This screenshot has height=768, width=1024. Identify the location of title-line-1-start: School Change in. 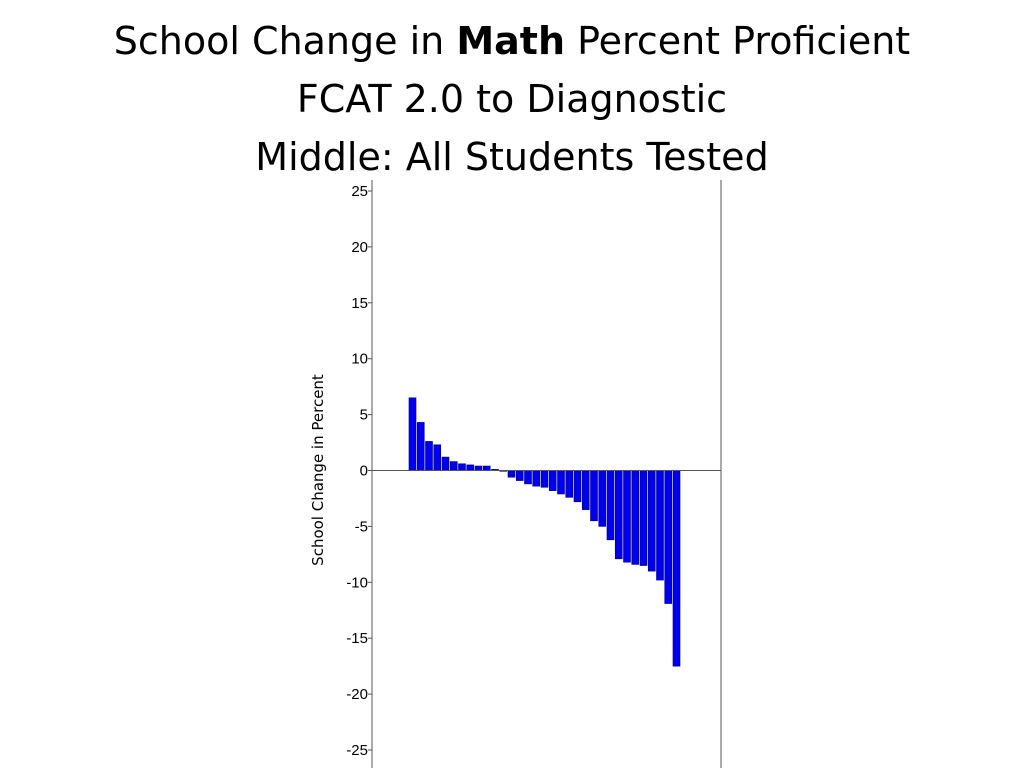
(285, 41).